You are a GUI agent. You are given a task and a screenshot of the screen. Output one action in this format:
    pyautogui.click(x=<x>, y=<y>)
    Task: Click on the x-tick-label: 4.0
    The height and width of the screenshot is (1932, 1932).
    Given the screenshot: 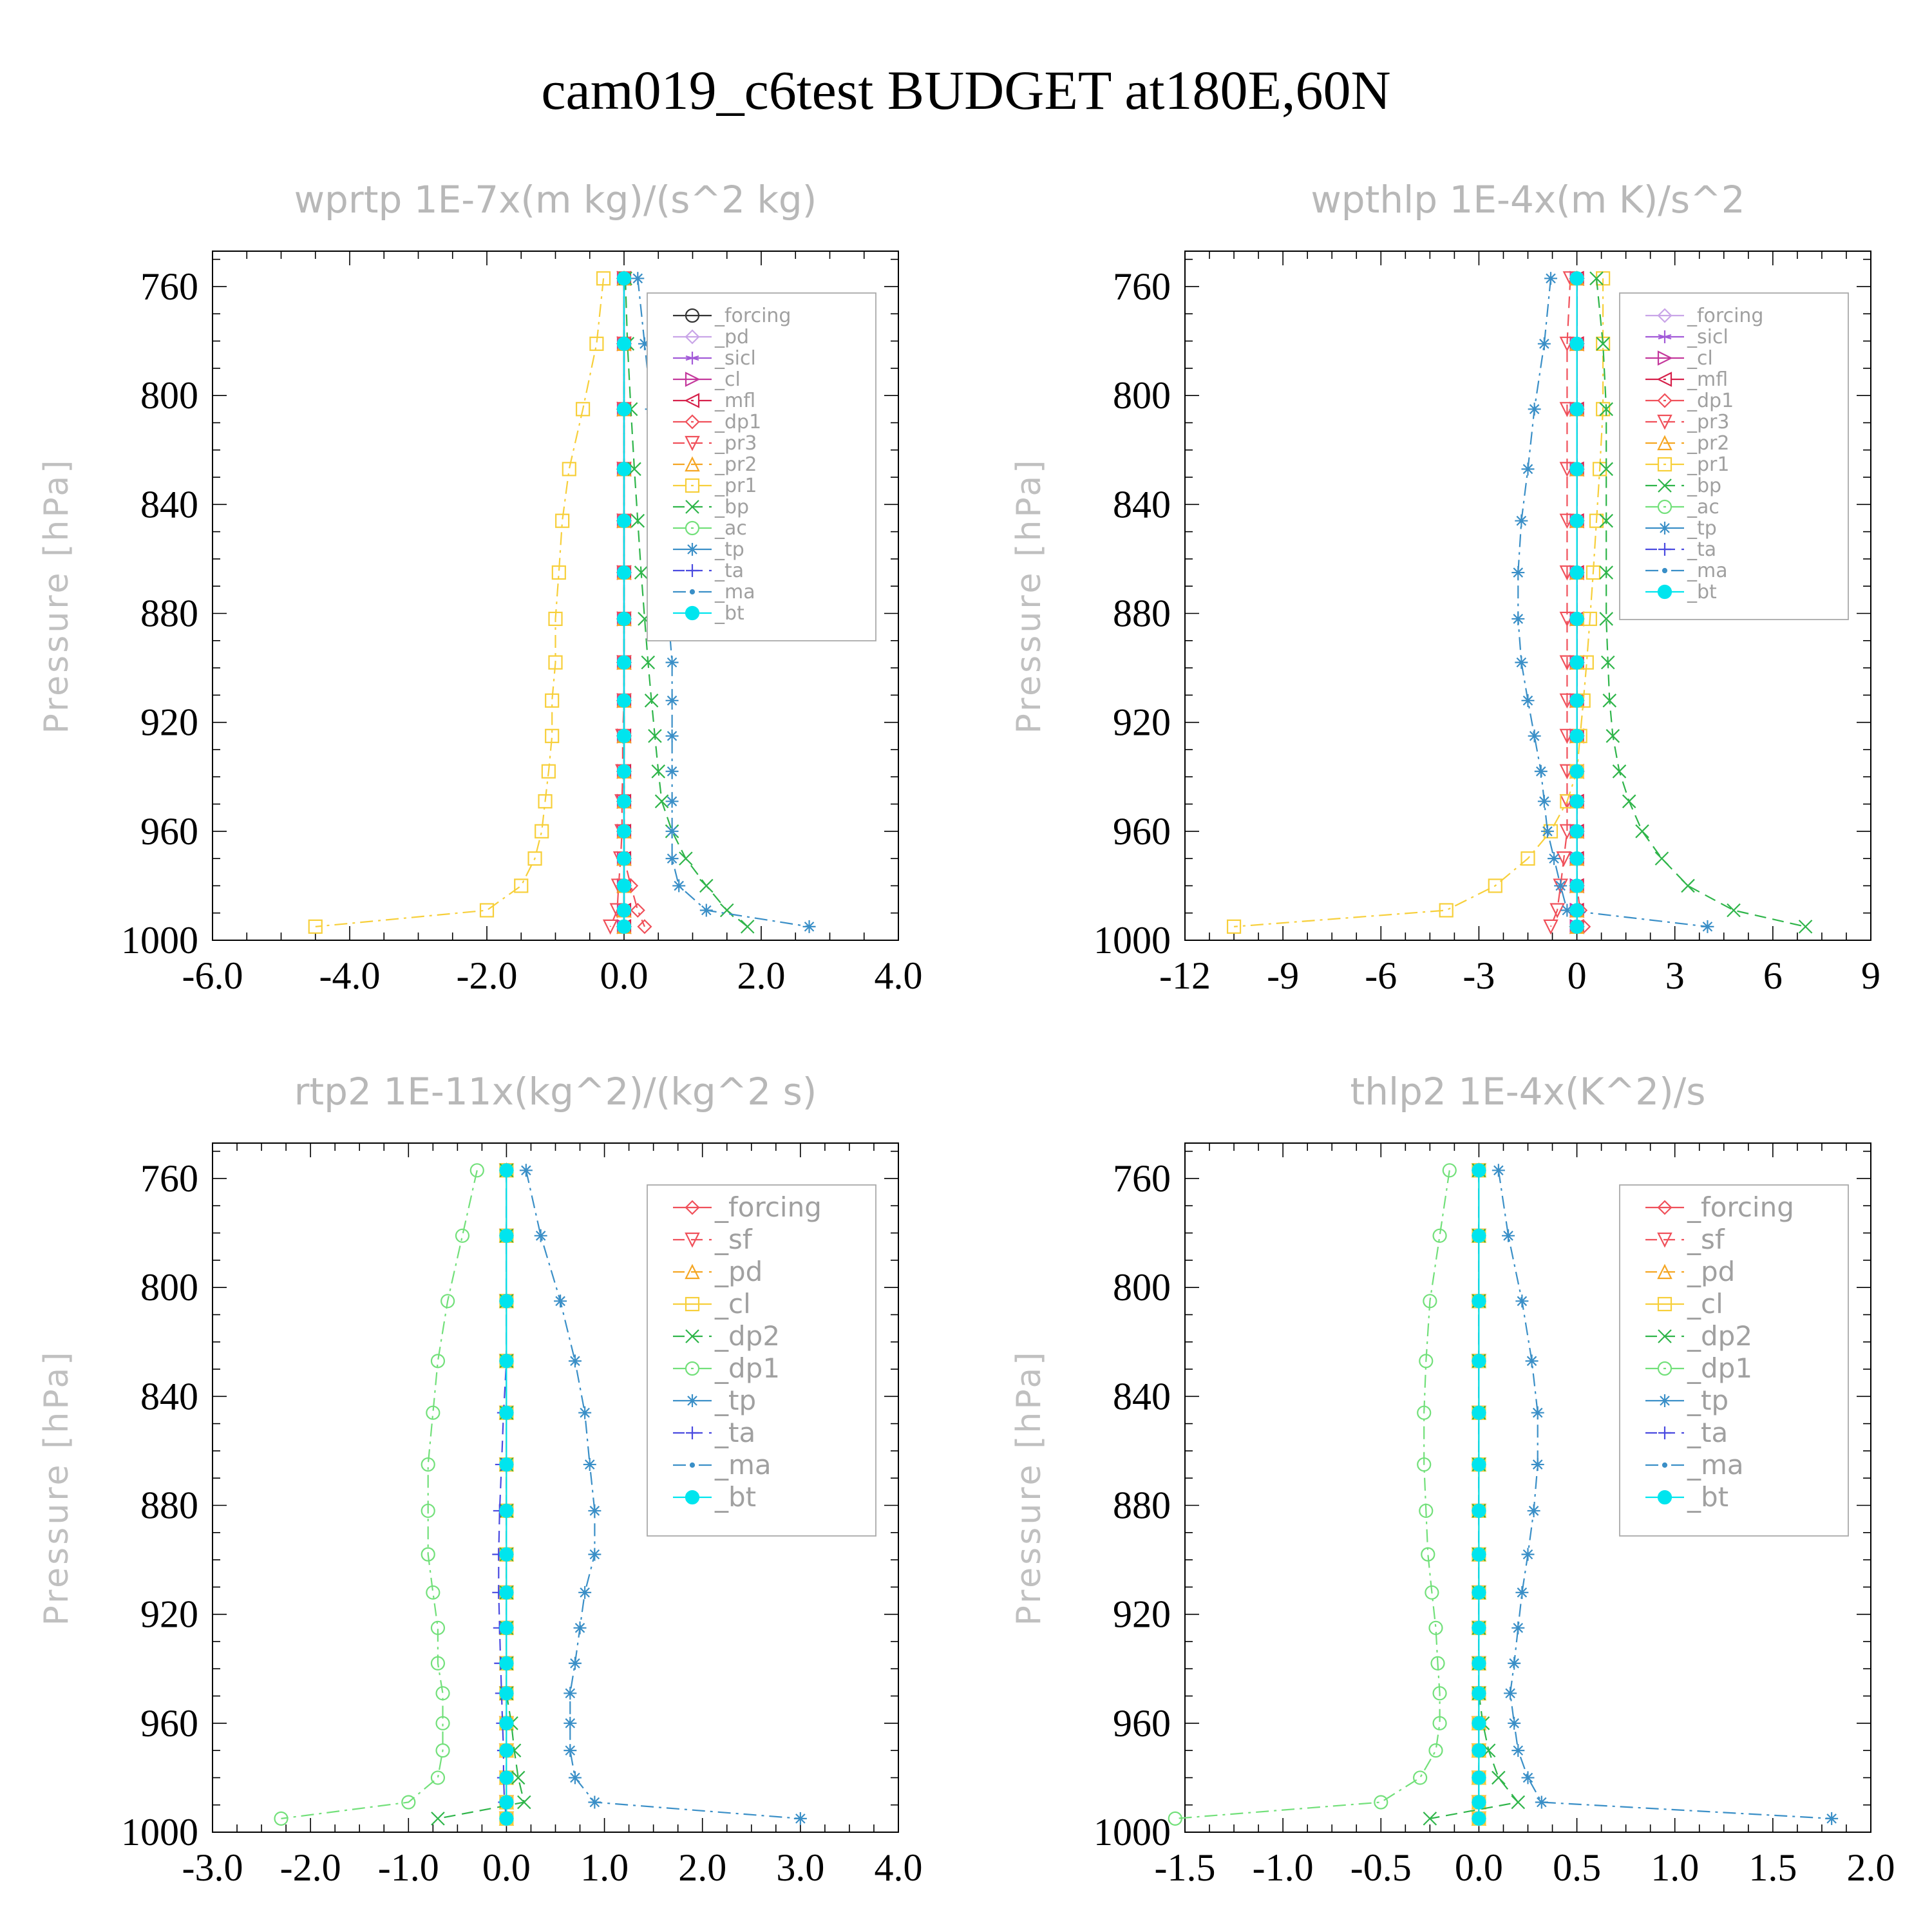 What is the action you would take?
    pyautogui.click(x=899, y=975)
    